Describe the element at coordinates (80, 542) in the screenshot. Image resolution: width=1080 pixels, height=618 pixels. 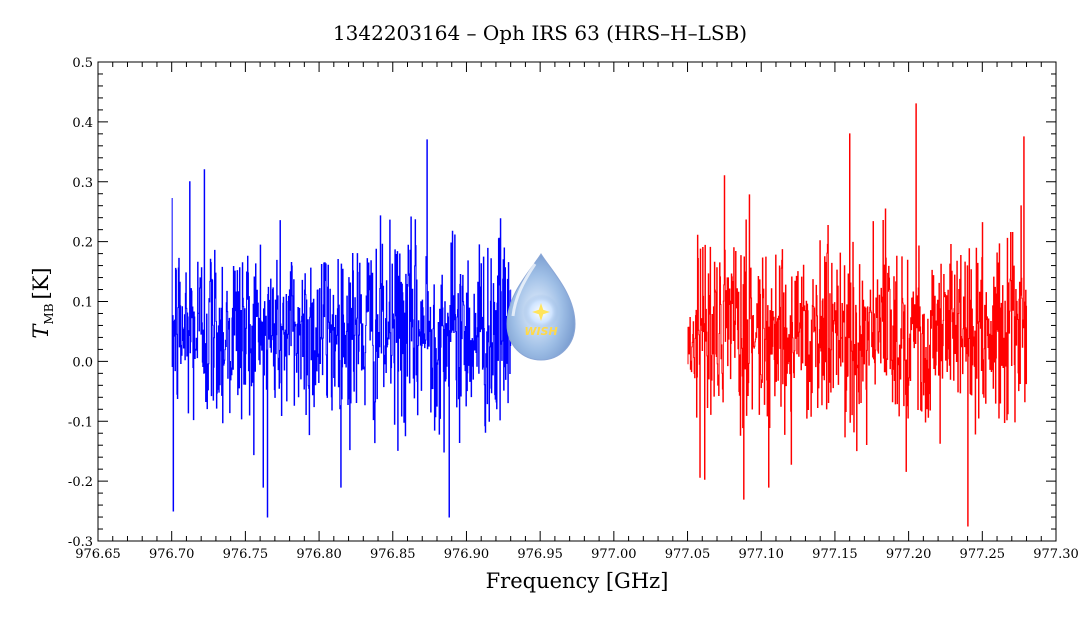
I see `y-tick-label: -0.3` at that location.